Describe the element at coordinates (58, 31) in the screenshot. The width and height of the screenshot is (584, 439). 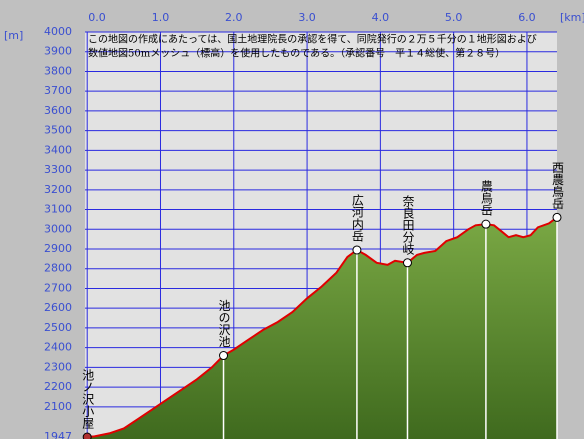
I see `y-tick-label: 4000` at that location.